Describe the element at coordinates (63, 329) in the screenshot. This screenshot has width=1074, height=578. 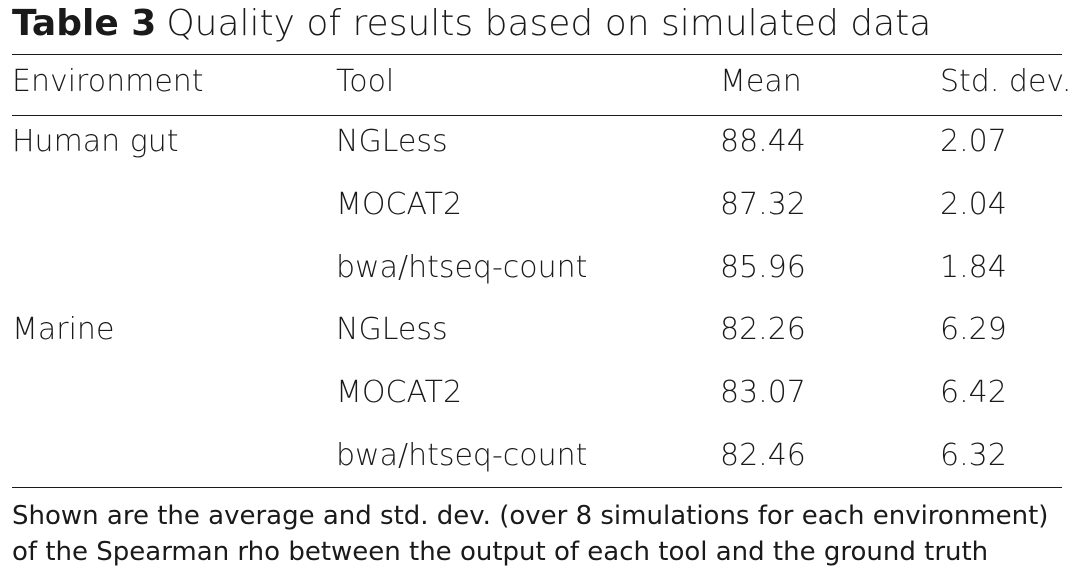
I see `cell-environment: Marine` at that location.